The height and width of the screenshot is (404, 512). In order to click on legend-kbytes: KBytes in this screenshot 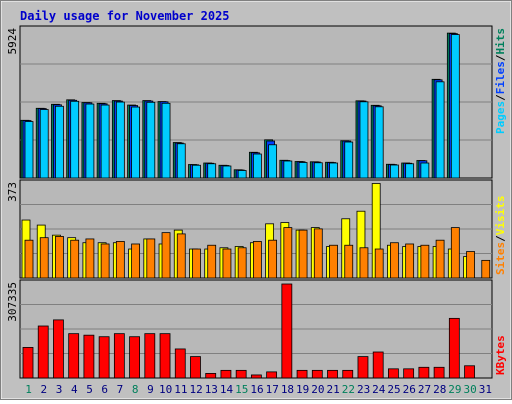, I will do `click(500, 355)`.